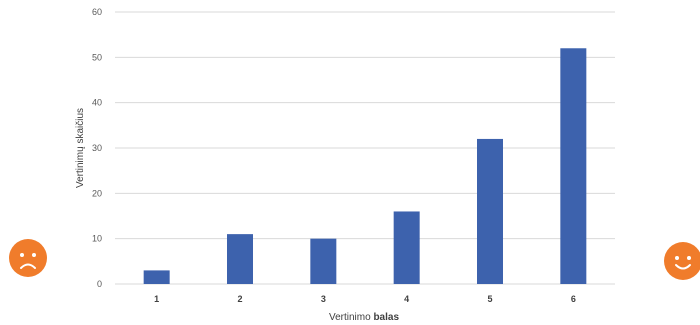 This screenshot has width=700, height=325. Describe the element at coordinates (386, 317) in the screenshot. I see `x-axis-title-bold: balas` at that location.